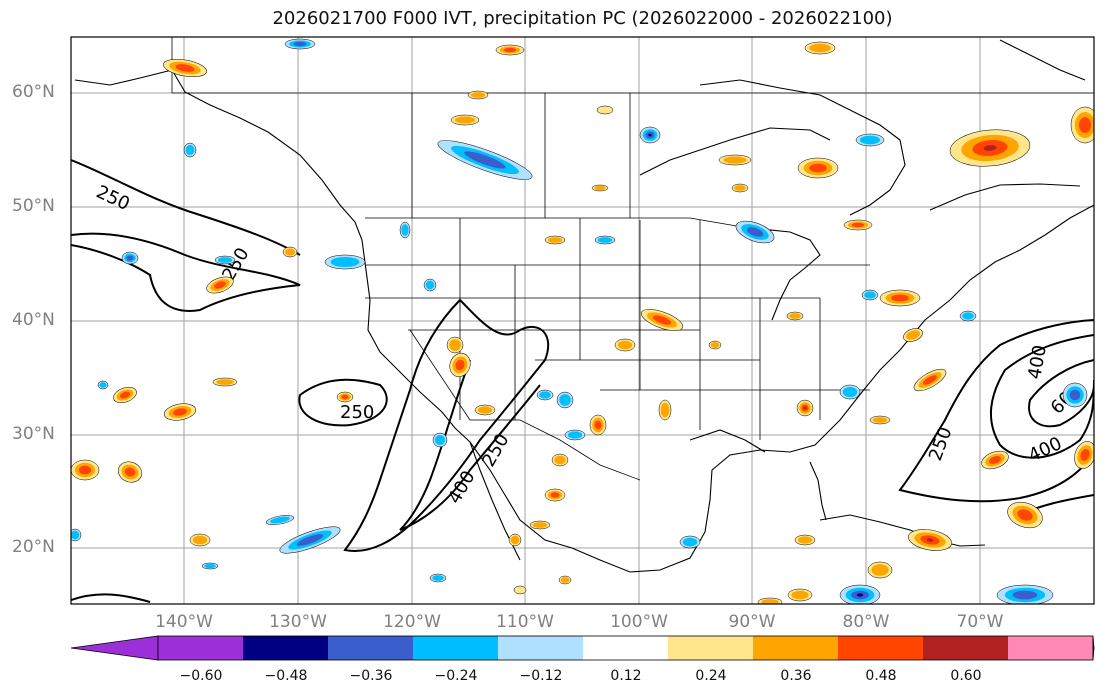 The width and height of the screenshot is (1105, 698). I want to click on lat-label: 30°N, so click(33, 434).